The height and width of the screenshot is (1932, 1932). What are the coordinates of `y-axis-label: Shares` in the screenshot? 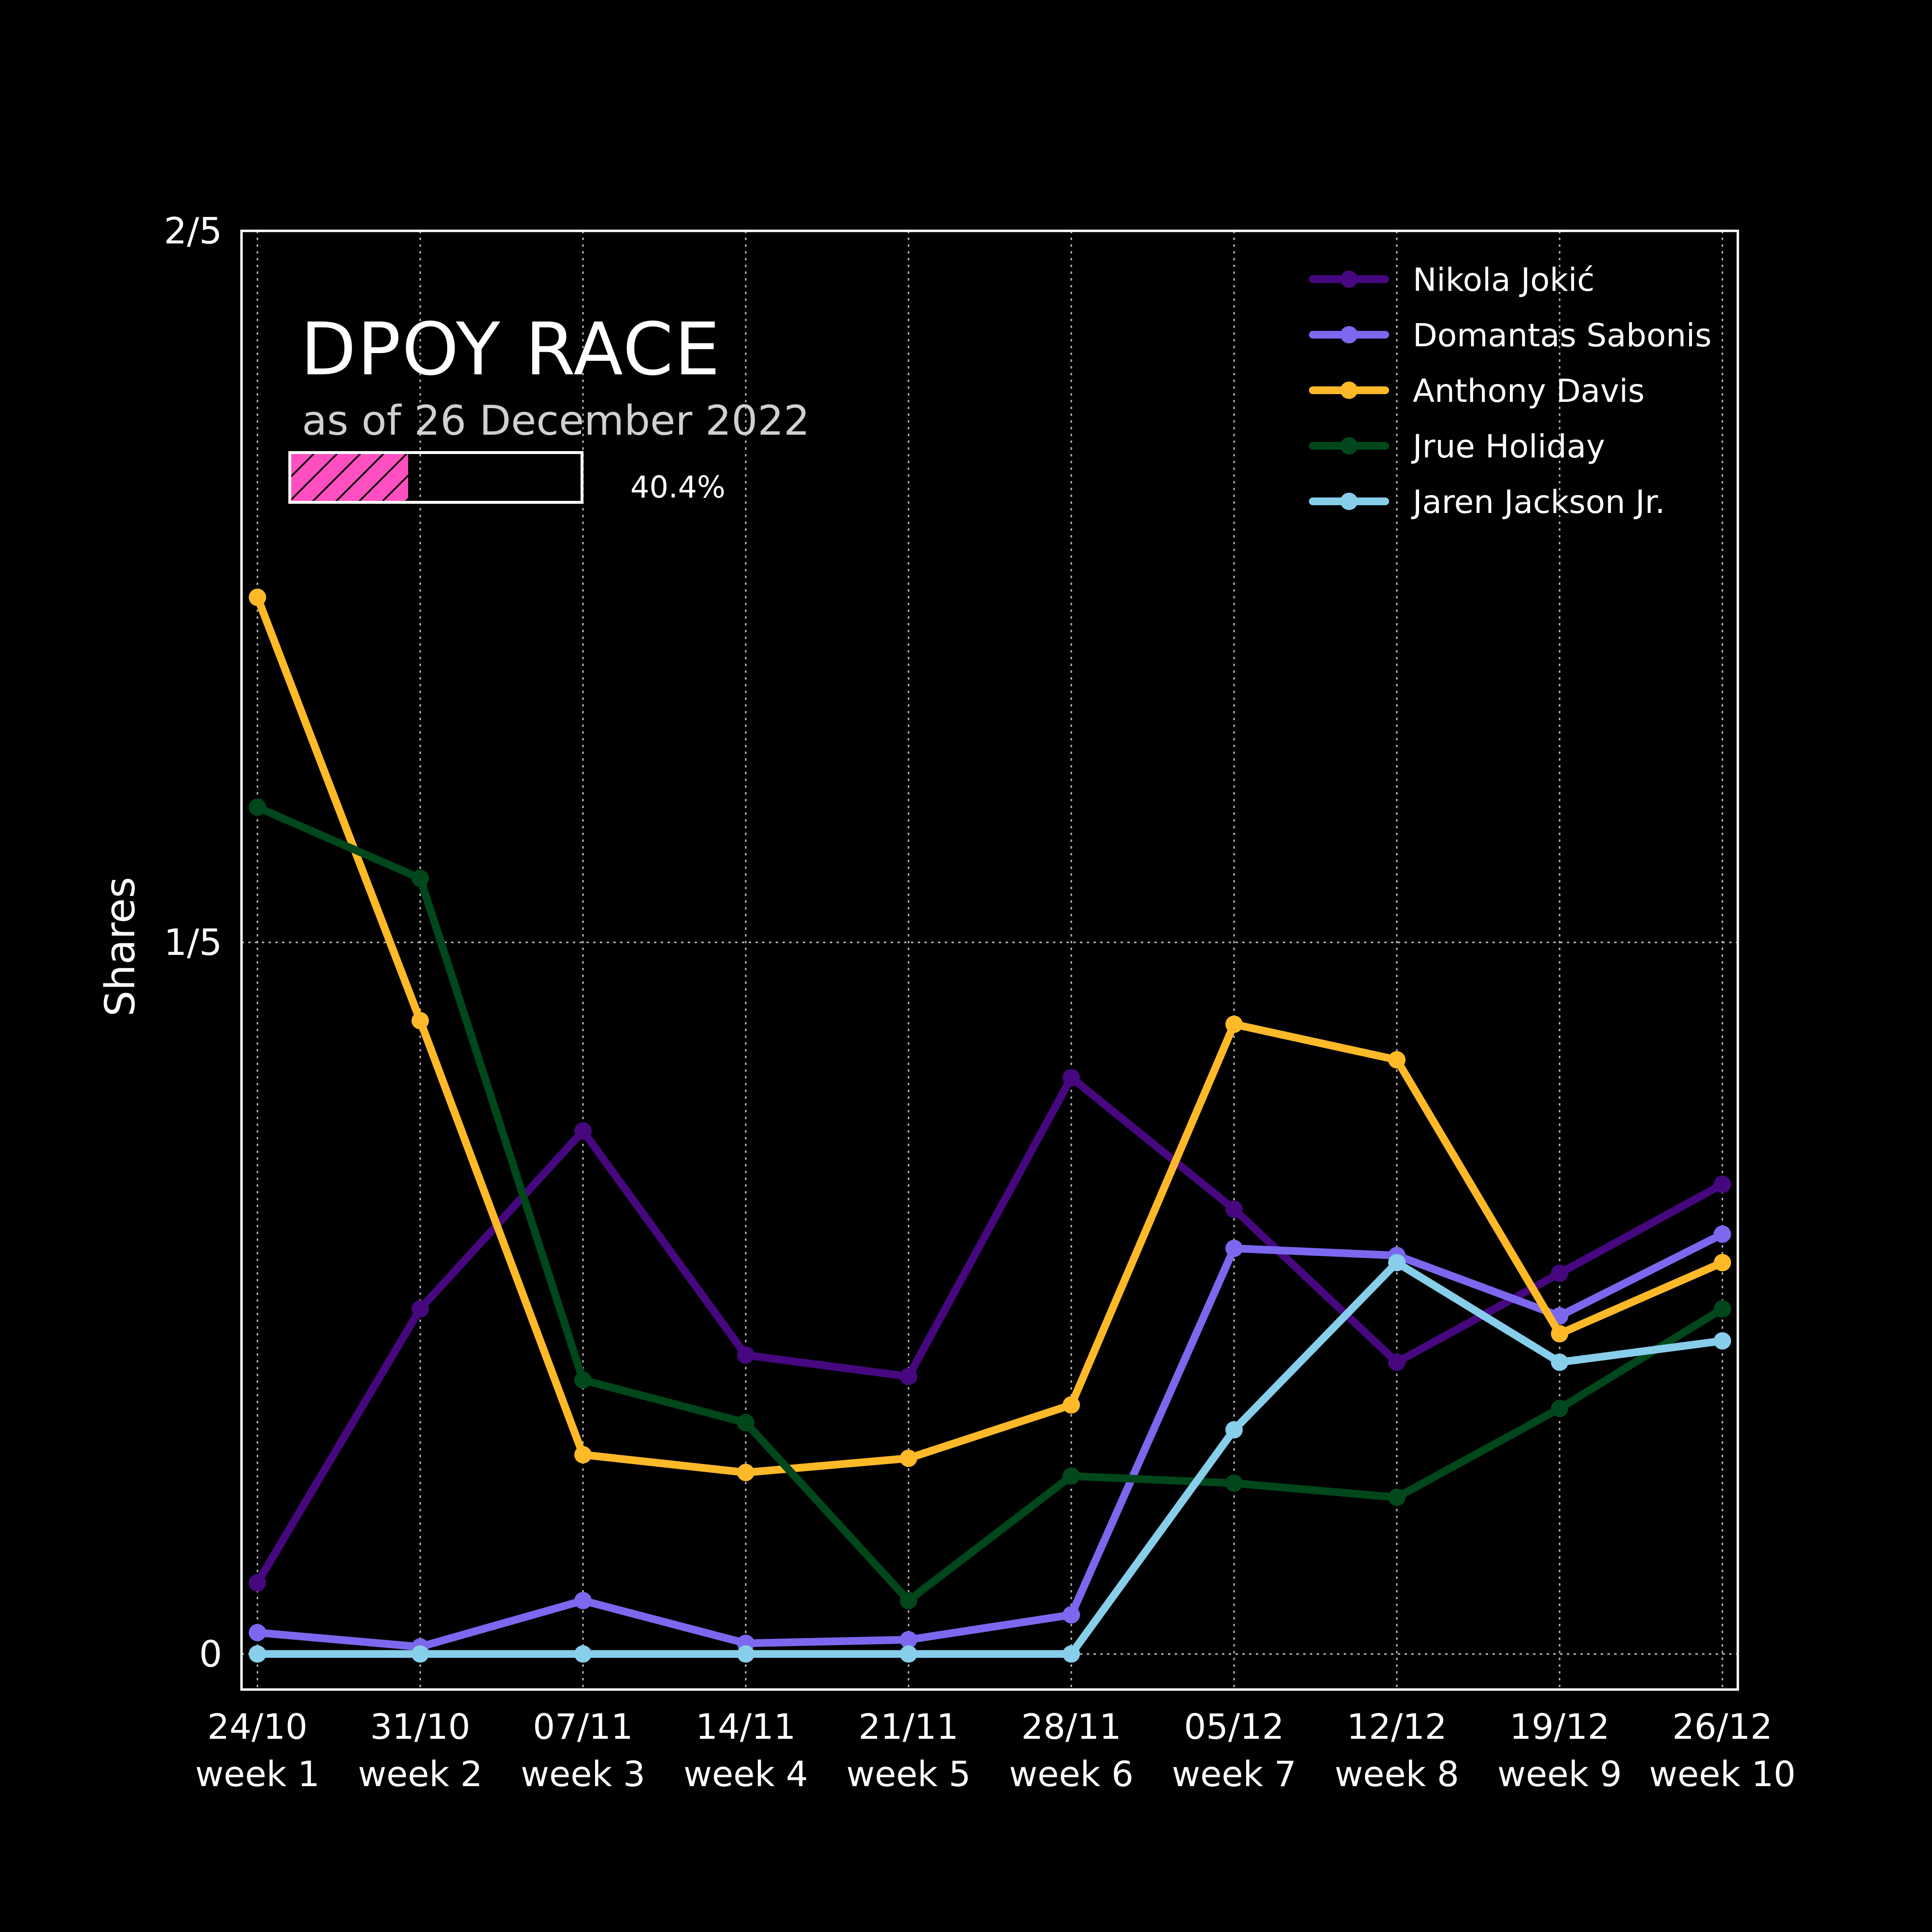 It's located at (120, 947).